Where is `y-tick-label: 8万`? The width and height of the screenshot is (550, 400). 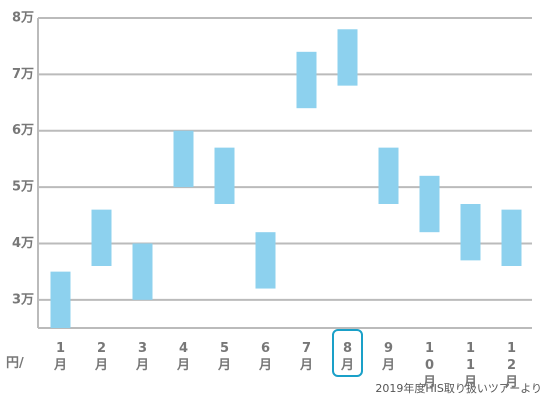
y-tick-label: 8万 is located at coordinates (23, 18).